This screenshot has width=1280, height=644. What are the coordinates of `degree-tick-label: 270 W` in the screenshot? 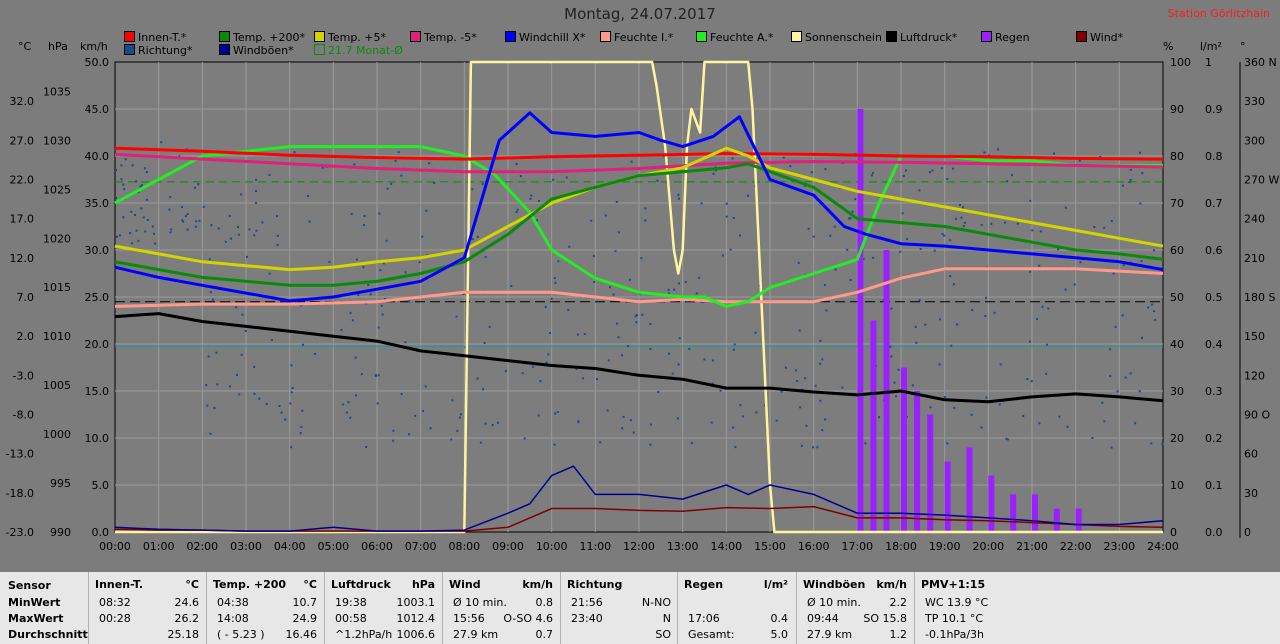 It's located at (1261, 180).